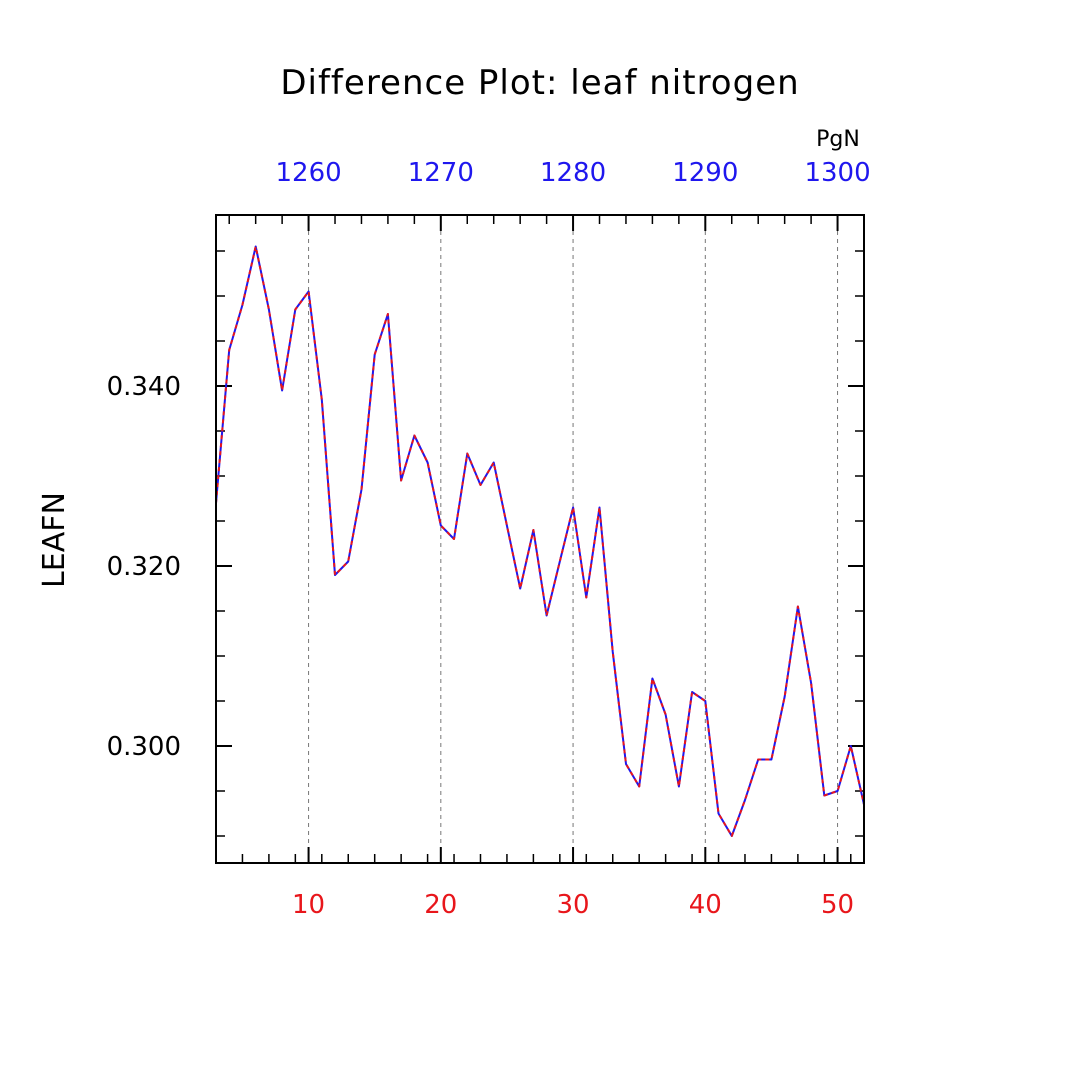  What do you see at coordinates (308, 173) in the screenshot?
I see `top-tick-label-1260: 1260` at bounding box center [308, 173].